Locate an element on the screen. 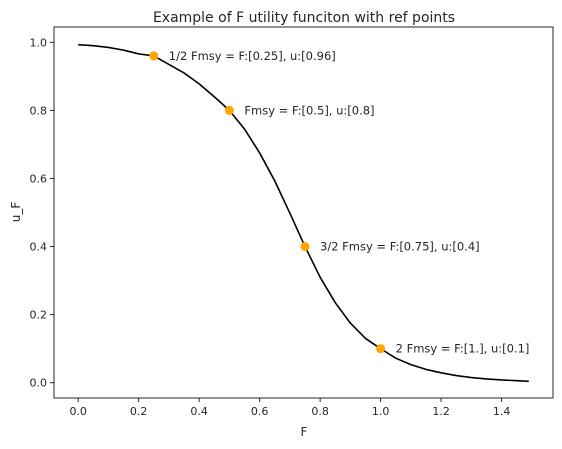 Image resolution: width=562 pixels, height=449 pixels. y-axis-label: u_F is located at coordinates (16, 212).